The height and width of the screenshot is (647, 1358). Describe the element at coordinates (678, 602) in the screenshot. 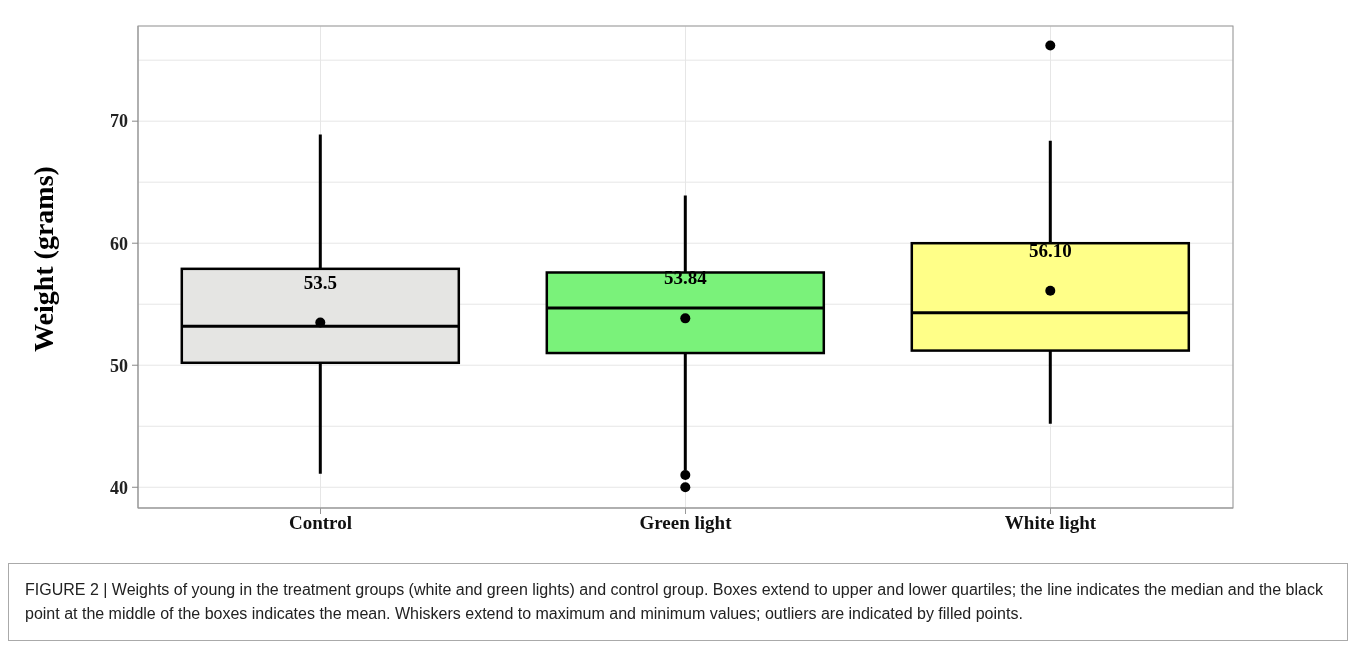

I see `caption: FIGURE 2 | Weights of young in the treatment groups (white and green lights) and control group. Boxes extend to upper and lower quartiles; the line indicates the median and the black point at the middle of the boxes indicates the mean. Whiskers extend to maximum and minimum values; outliers are indicated by filled points.` at that location.